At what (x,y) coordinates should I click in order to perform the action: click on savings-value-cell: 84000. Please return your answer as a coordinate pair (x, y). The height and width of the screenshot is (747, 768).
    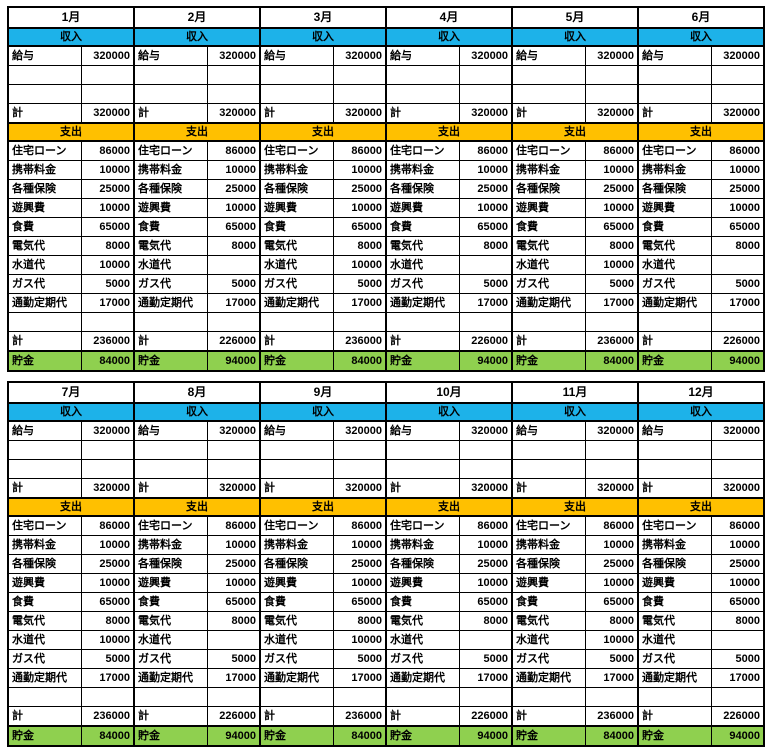
    Looking at the image, I should click on (108, 361).